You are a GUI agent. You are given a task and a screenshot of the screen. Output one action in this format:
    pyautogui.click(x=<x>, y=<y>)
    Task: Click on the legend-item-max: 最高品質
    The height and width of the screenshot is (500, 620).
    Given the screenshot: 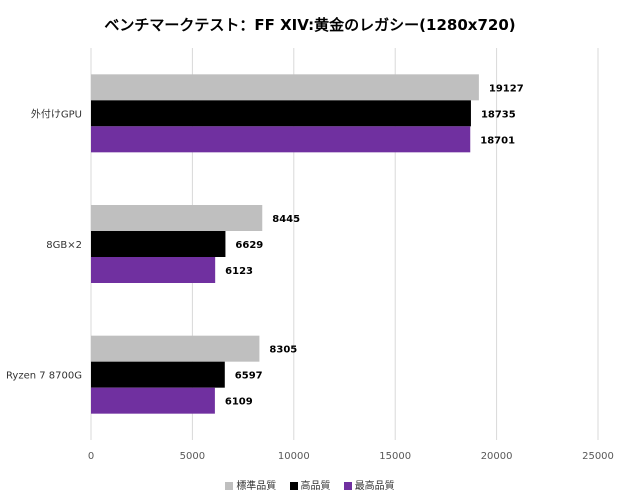 What is the action you would take?
    pyautogui.click(x=369, y=484)
    